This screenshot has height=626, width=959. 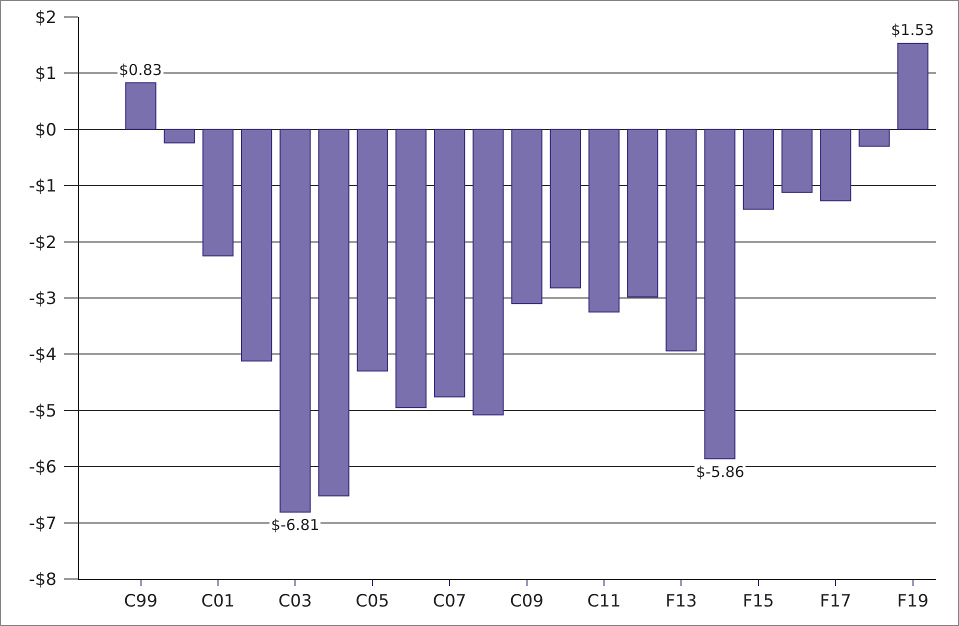 I want to click on y-tick-label: -$5, so click(x=42, y=411).